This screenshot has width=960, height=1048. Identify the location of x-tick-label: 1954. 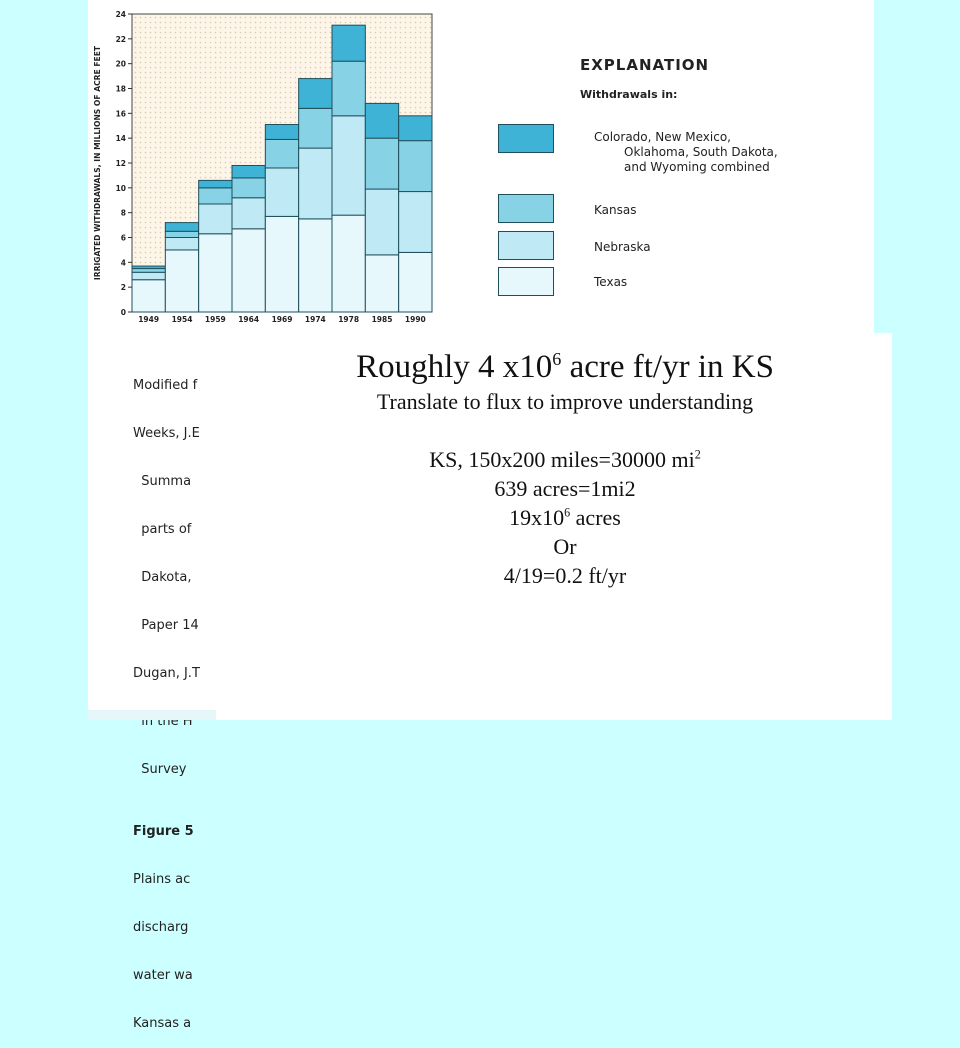
(182, 319).